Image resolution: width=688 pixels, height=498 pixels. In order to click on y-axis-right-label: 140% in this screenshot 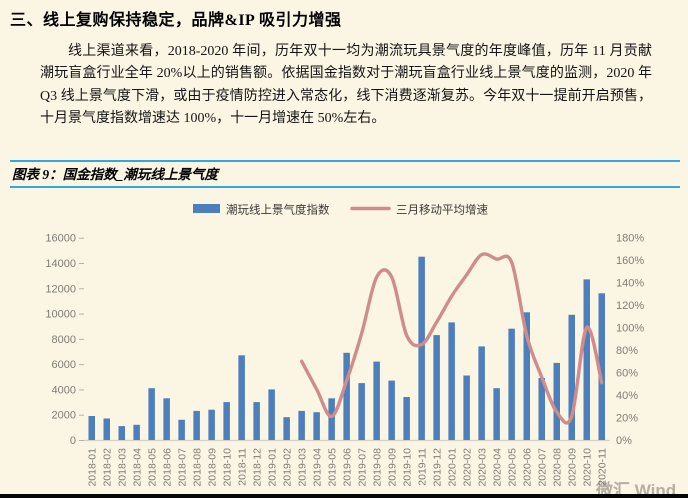, I will do `click(630, 284)`.